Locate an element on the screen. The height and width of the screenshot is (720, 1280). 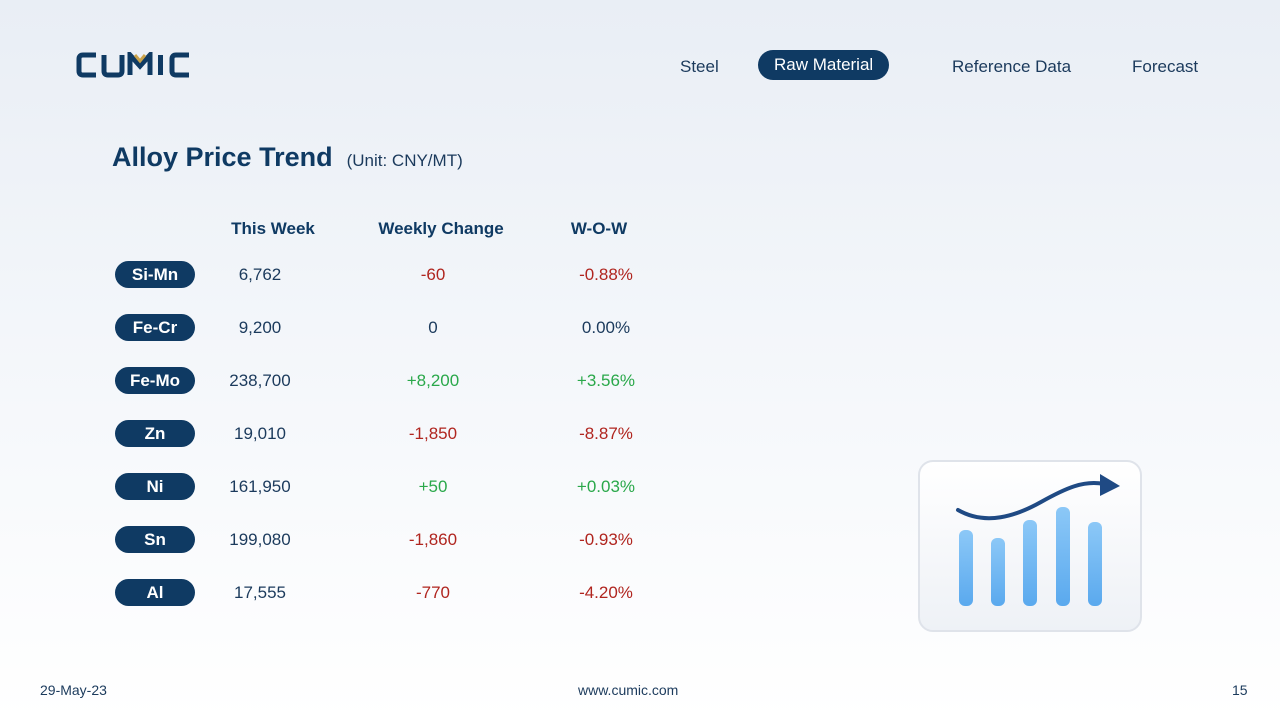
alloy-label: Sn is located at coordinates (155, 539).